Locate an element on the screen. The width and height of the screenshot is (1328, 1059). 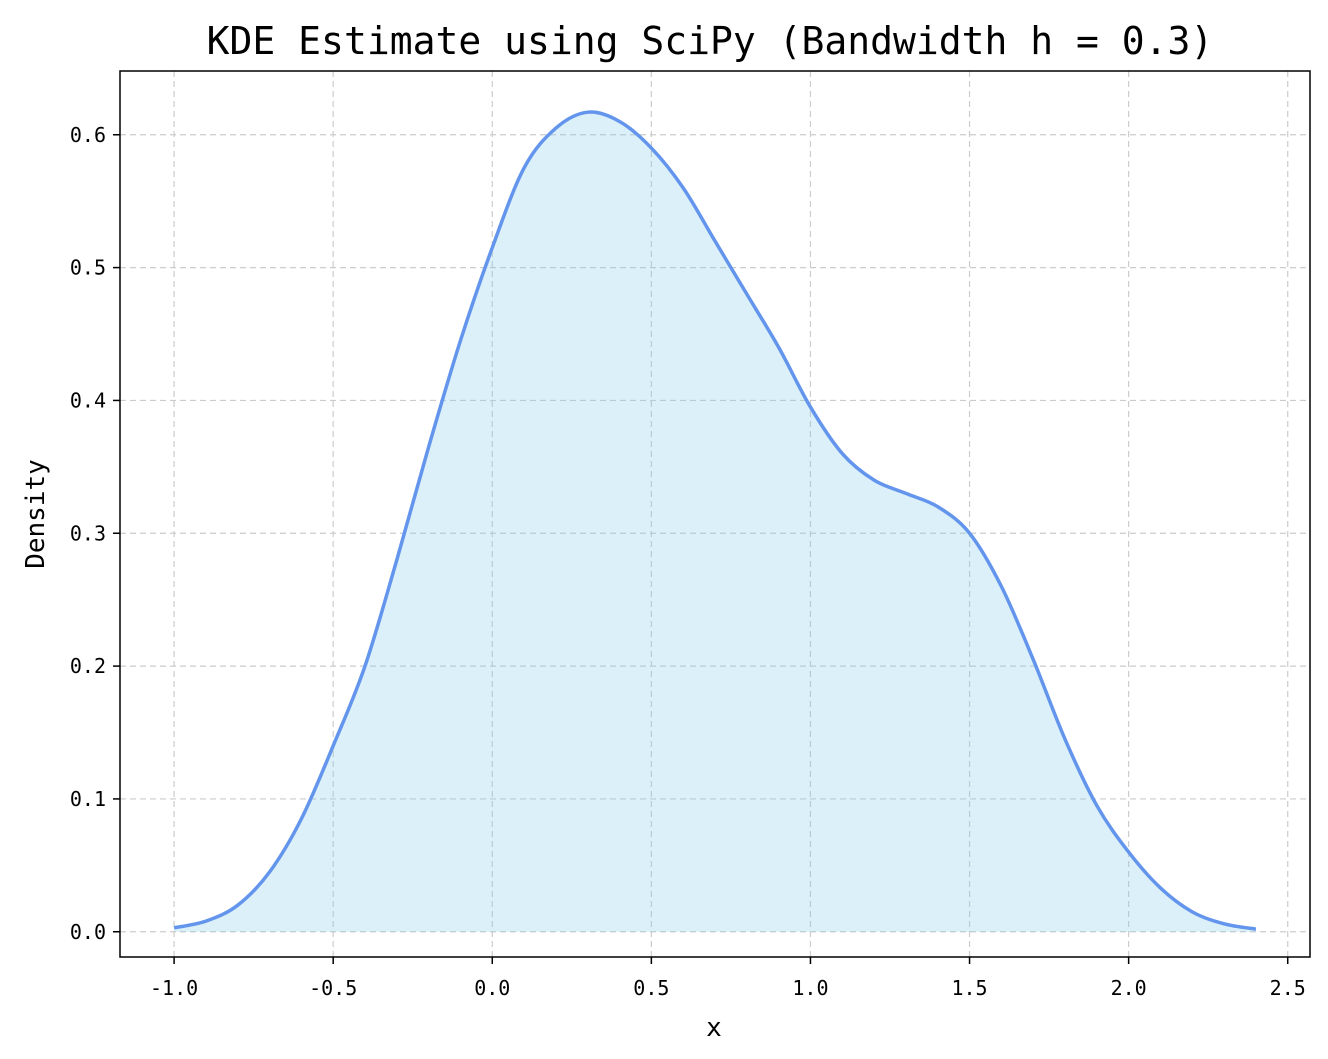
y-tick-label: 0.5 is located at coordinates (88, 268).